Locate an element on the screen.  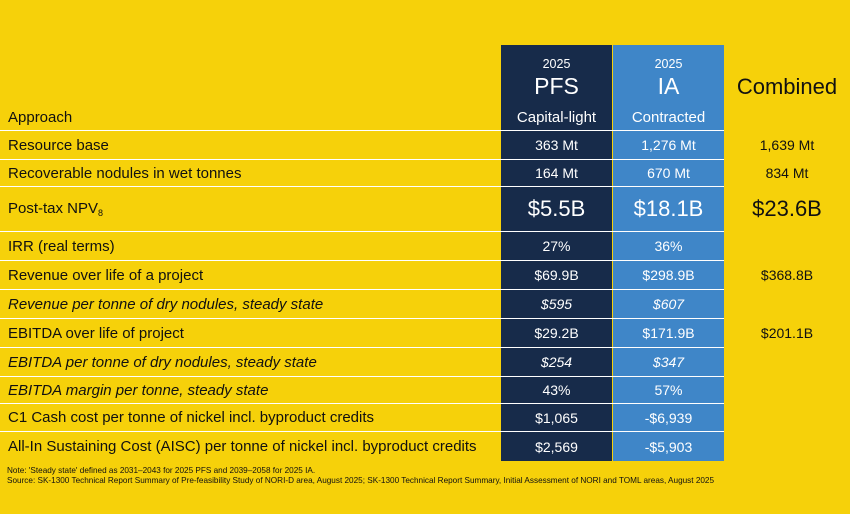
ia-column-header: 2025 IA is located at coordinates (668, 77).